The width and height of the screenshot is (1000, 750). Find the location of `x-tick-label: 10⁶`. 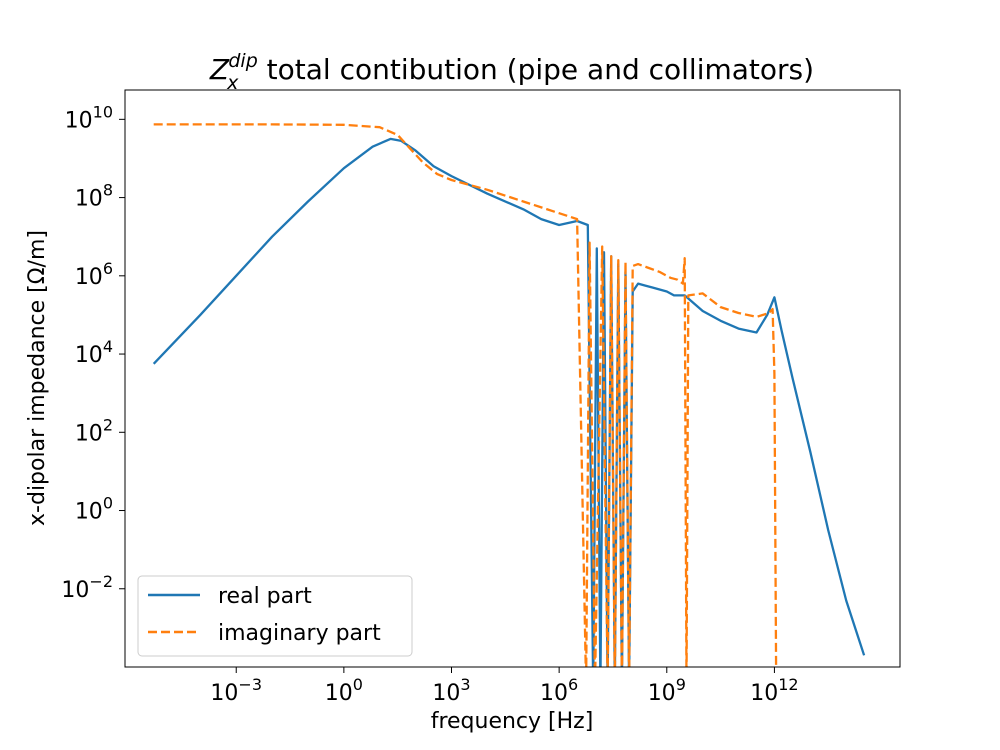

x-tick-label: 10⁶ is located at coordinates (559, 690).